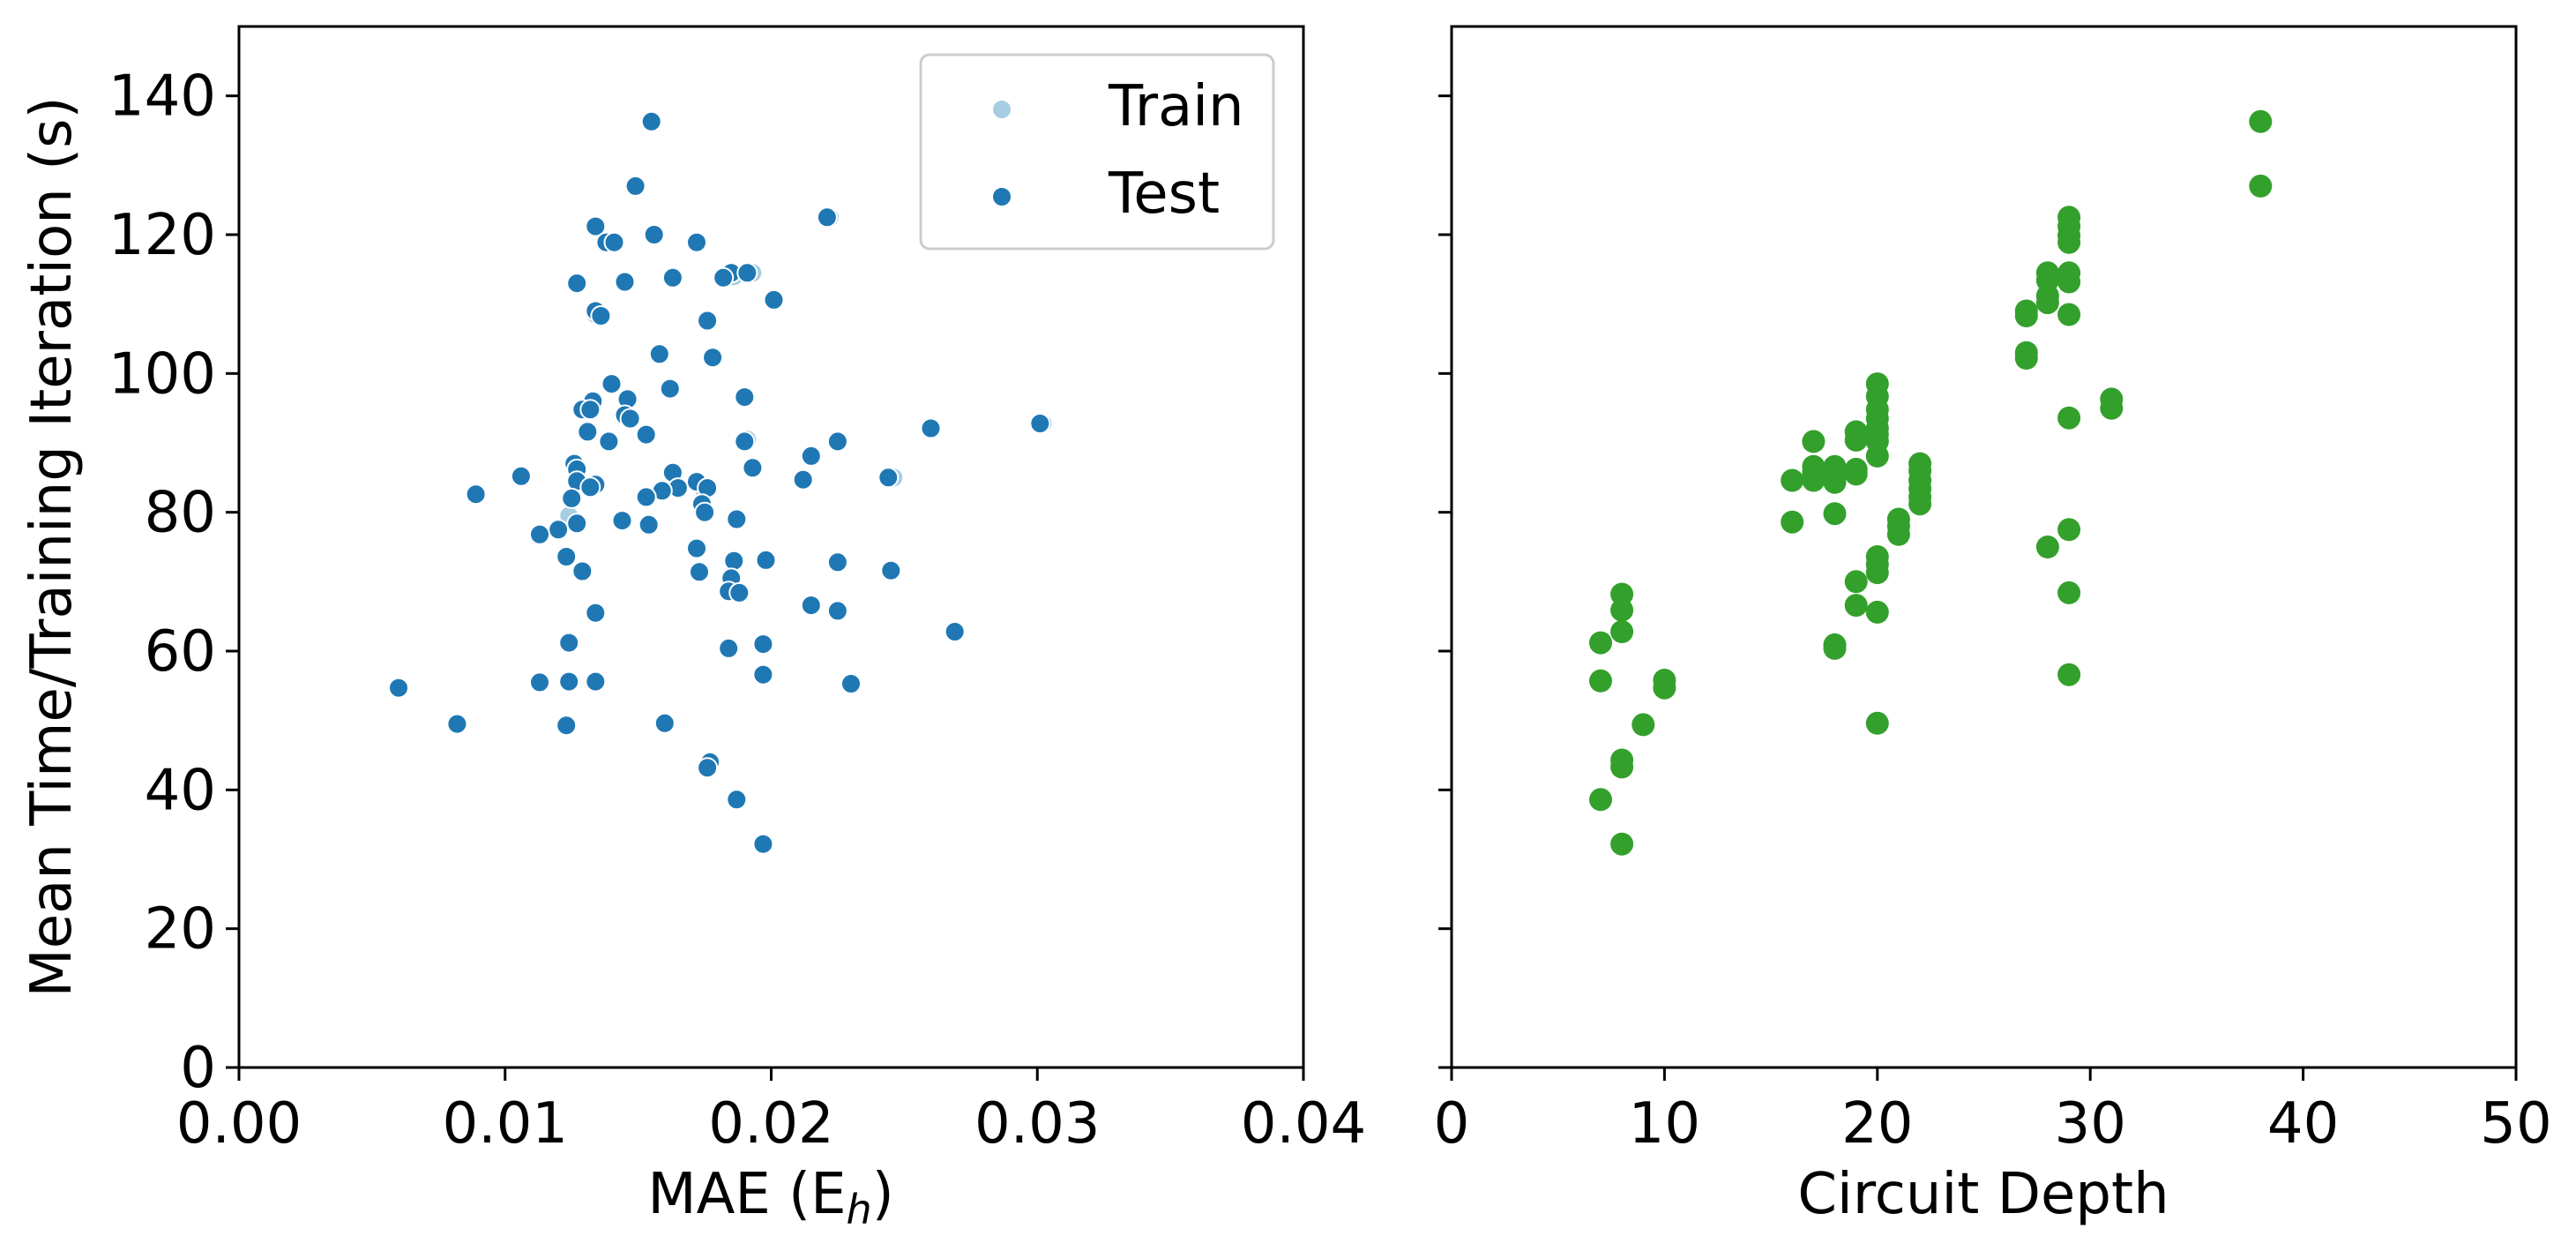  What do you see at coordinates (1164, 194) in the screenshot?
I see `legend-label-test: Test` at bounding box center [1164, 194].